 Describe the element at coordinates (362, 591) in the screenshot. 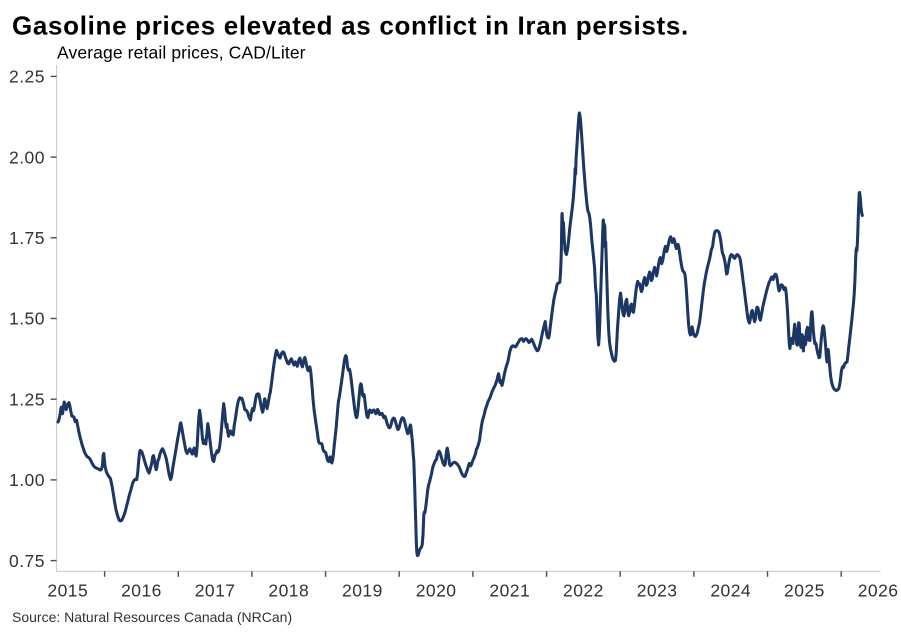

I see `svg-text: 2019` at that location.